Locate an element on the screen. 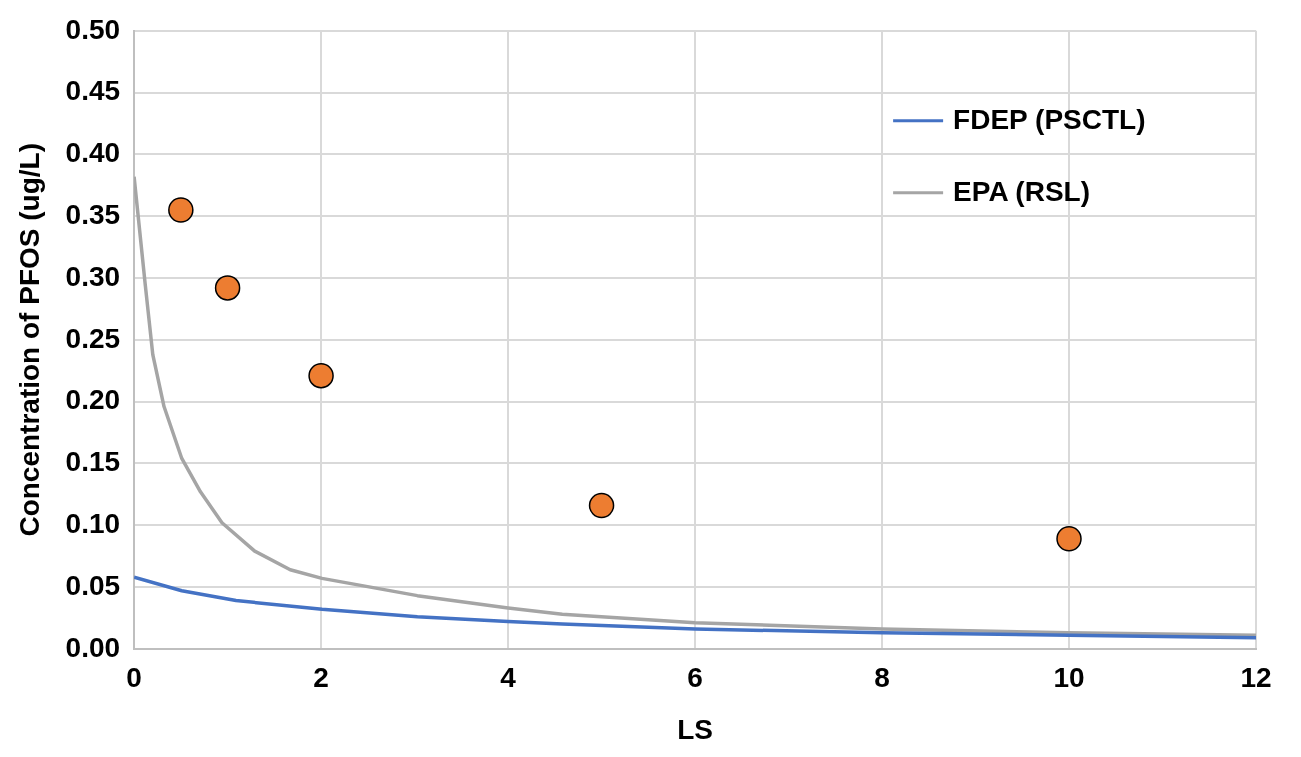 This screenshot has width=1301, height=757. y-tick-label: 0.50 is located at coordinates (93, 29).